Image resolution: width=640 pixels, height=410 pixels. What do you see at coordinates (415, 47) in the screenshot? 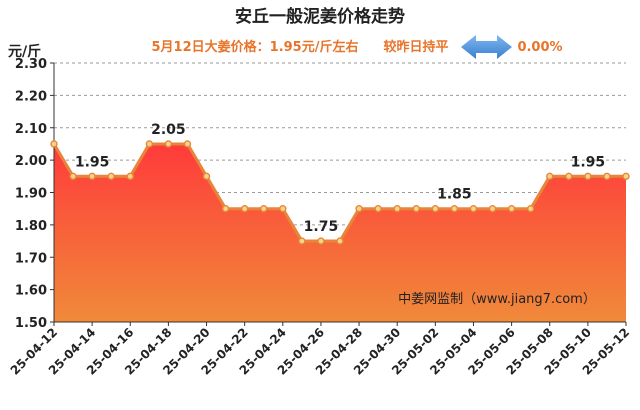
I see `compare-text: 较昨日持平` at bounding box center [415, 47].